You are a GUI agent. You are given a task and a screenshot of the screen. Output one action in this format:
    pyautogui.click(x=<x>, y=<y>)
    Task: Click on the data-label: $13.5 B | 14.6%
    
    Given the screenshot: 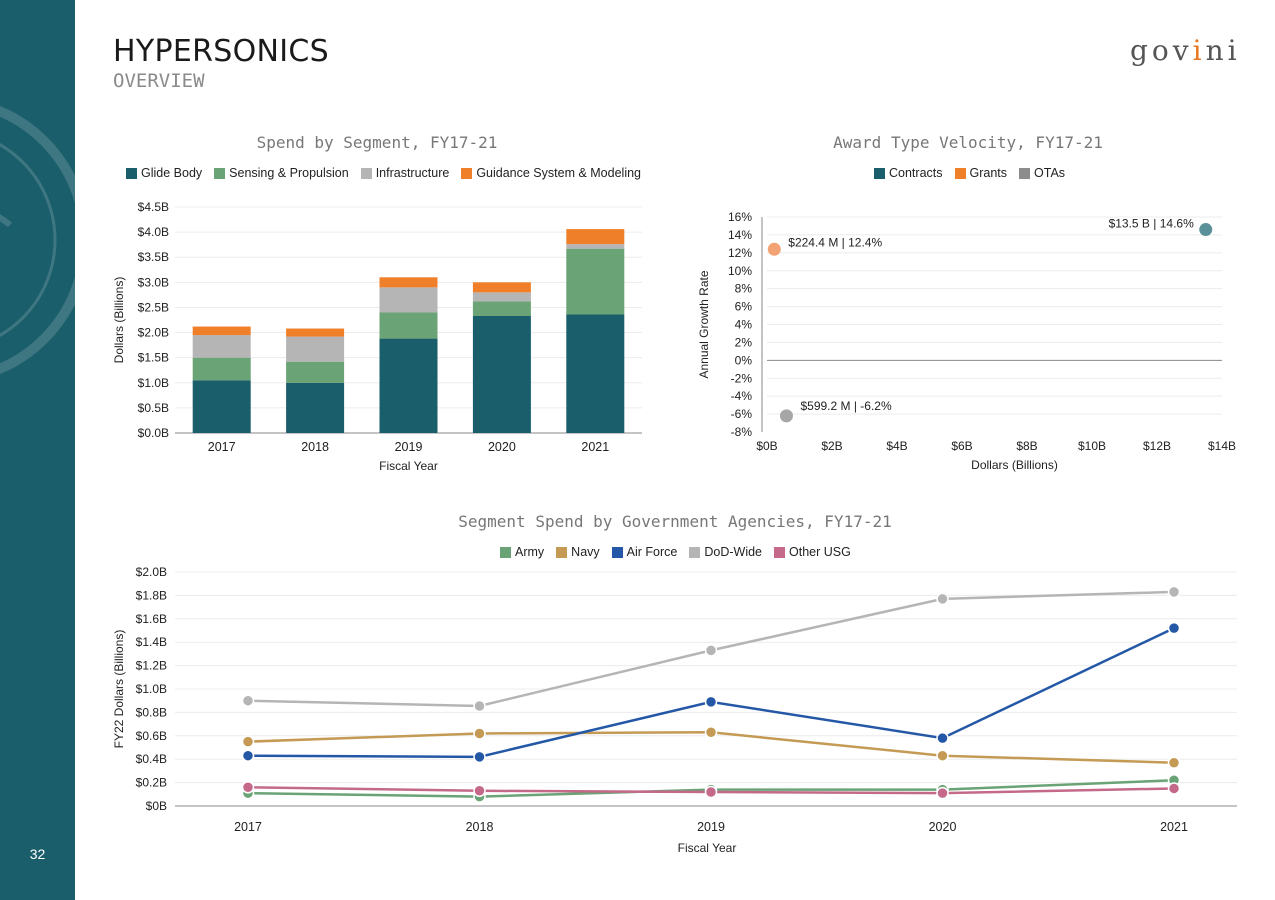 What is the action you would take?
    pyautogui.click(x=1152, y=224)
    